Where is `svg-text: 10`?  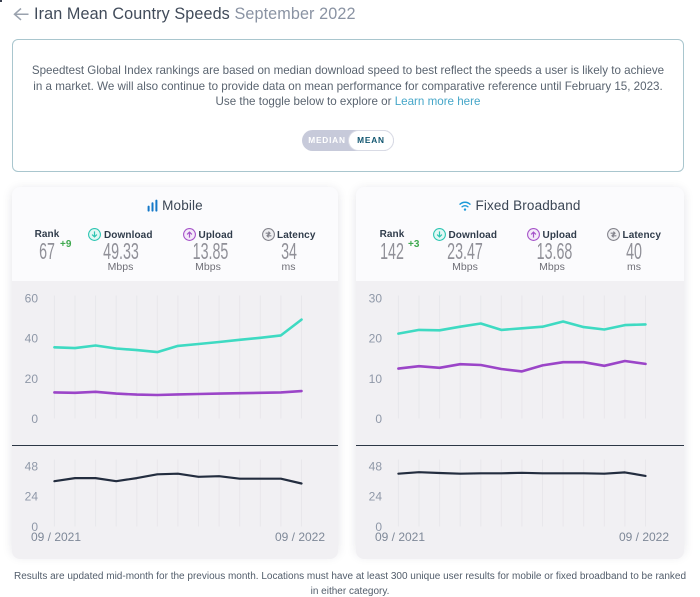
svg-text: 10 is located at coordinates (376, 378).